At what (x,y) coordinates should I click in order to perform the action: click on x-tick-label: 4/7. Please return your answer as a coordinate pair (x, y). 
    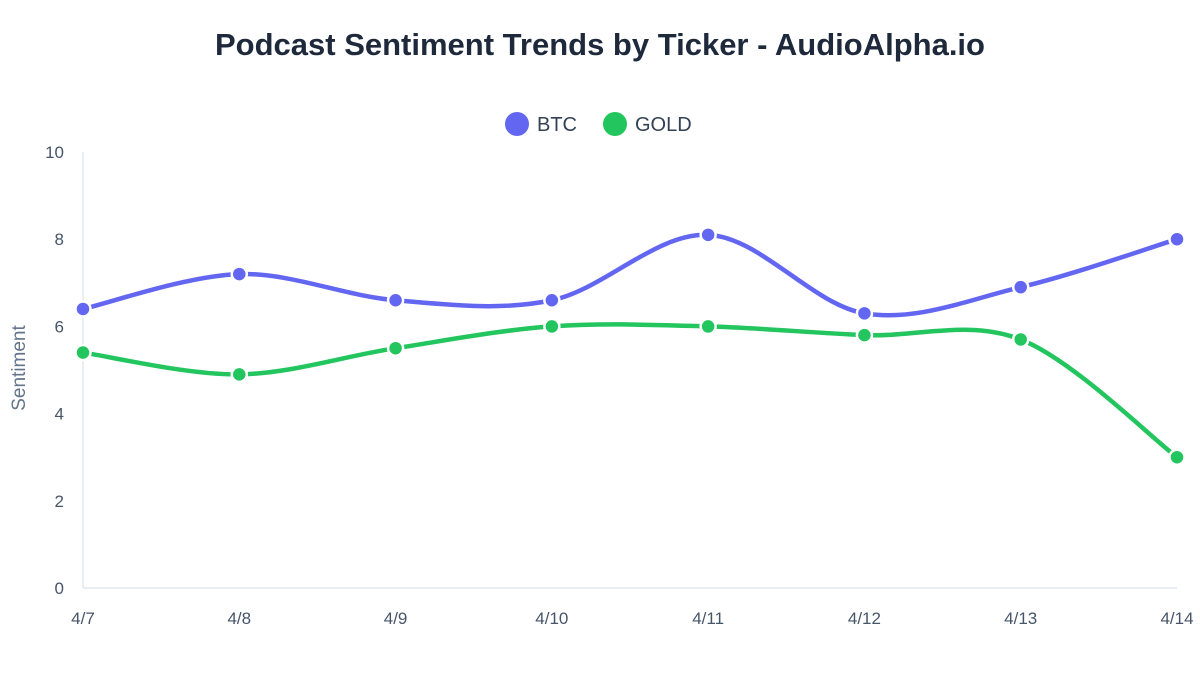
    Looking at the image, I should click on (83, 618).